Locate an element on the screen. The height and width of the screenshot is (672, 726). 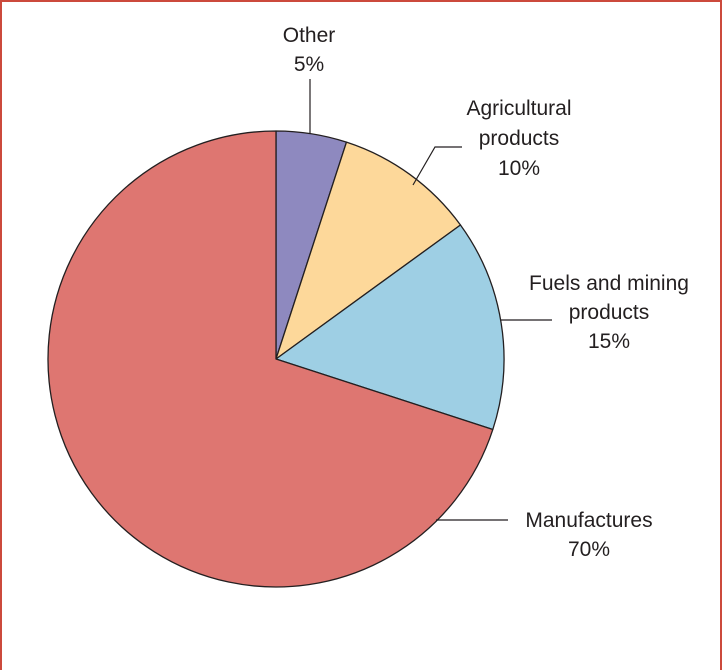
pie-slice-fuels-and-mining-products is located at coordinates (390, 327).